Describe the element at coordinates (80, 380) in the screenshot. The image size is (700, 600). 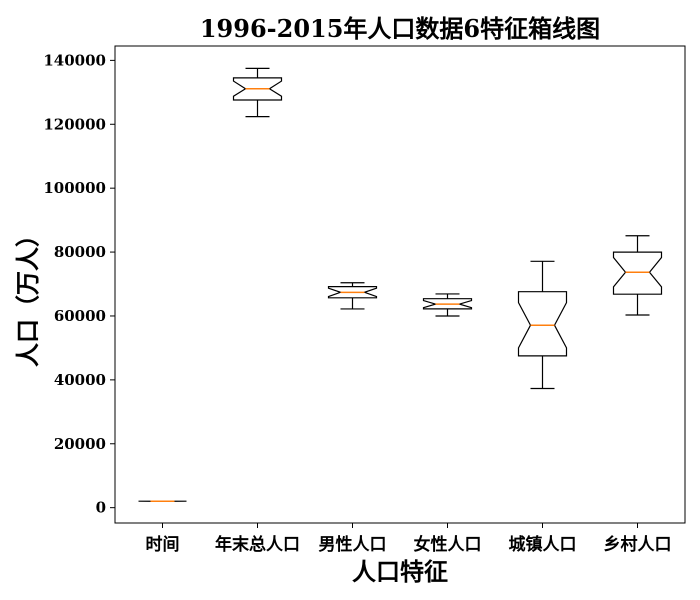
I see `y-tick-label: 40000` at that location.